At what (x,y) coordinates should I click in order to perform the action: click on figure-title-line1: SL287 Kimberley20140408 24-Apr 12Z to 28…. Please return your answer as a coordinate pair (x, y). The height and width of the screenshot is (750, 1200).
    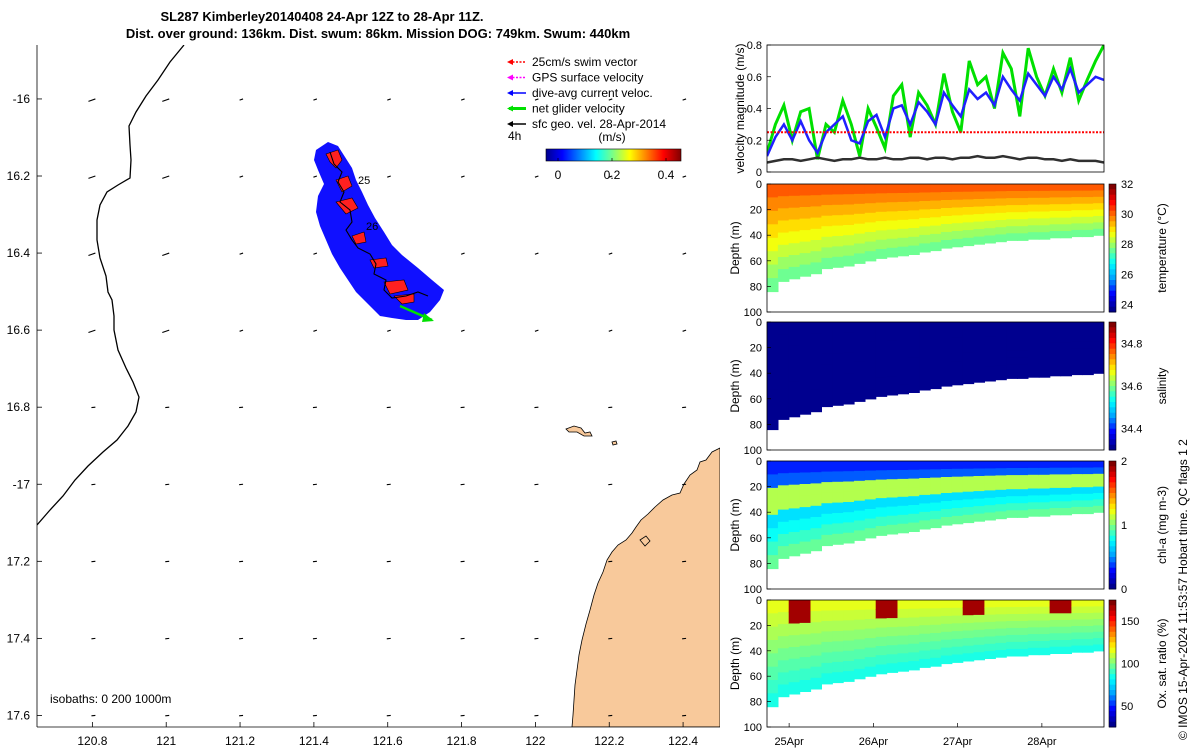
    Looking at the image, I should click on (322, 16).